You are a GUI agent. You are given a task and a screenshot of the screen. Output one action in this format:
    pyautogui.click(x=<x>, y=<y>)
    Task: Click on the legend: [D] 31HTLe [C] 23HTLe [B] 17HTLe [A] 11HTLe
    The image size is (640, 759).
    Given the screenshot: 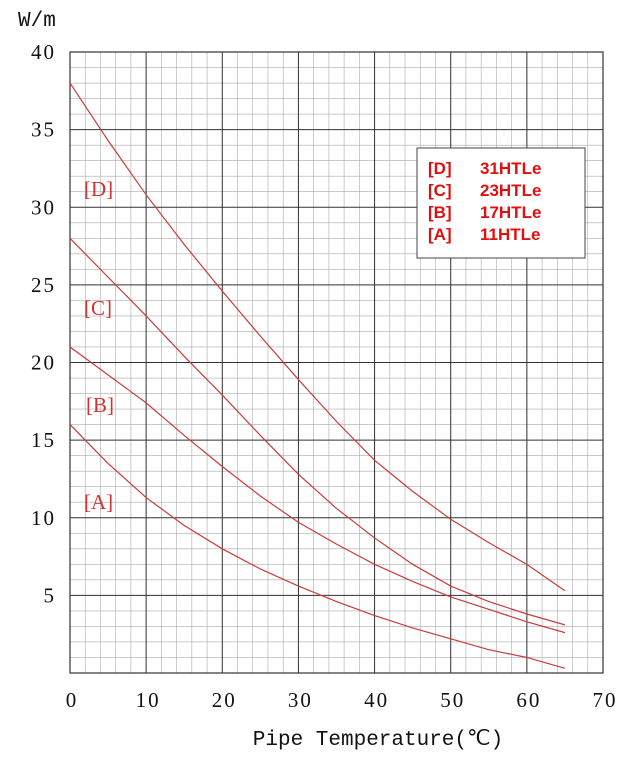 What is the action you would take?
    pyautogui.click(x=501, y=203)
    